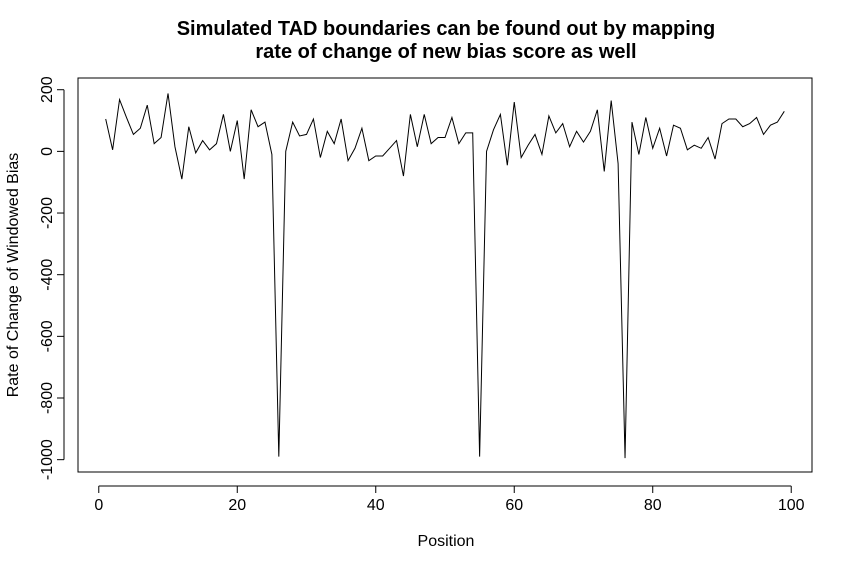 This screenshot has width=853, height=571. I want to click on y-tick-label: 200, so click(47, 89).